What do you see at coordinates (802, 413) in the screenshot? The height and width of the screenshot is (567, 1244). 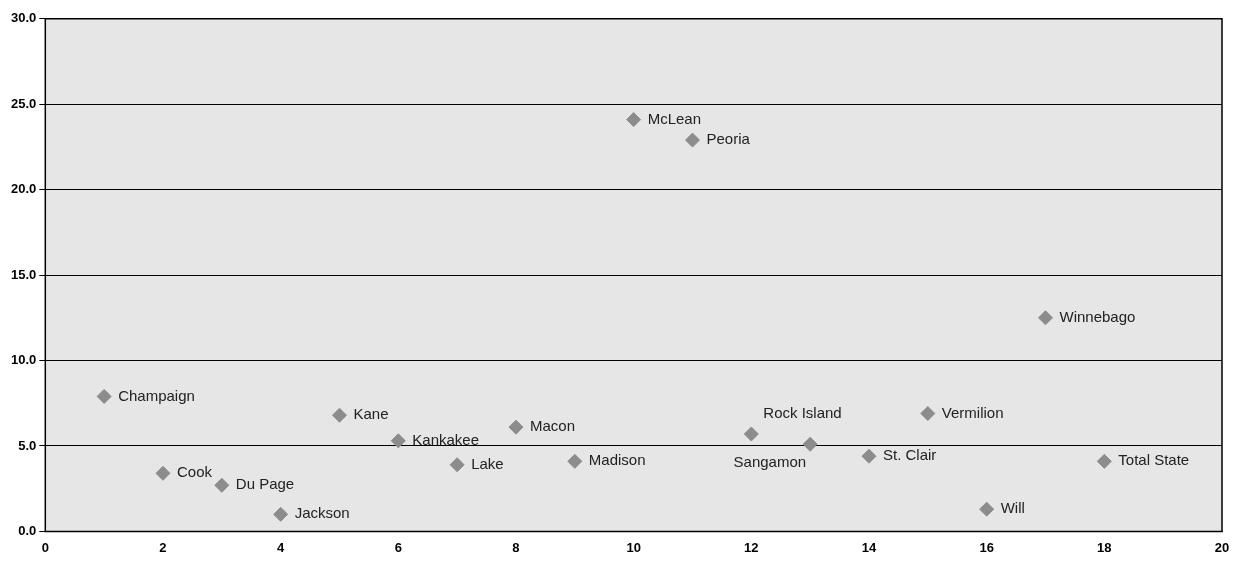 I see `annotation: Rock Island` at bounding box center [802, 413].